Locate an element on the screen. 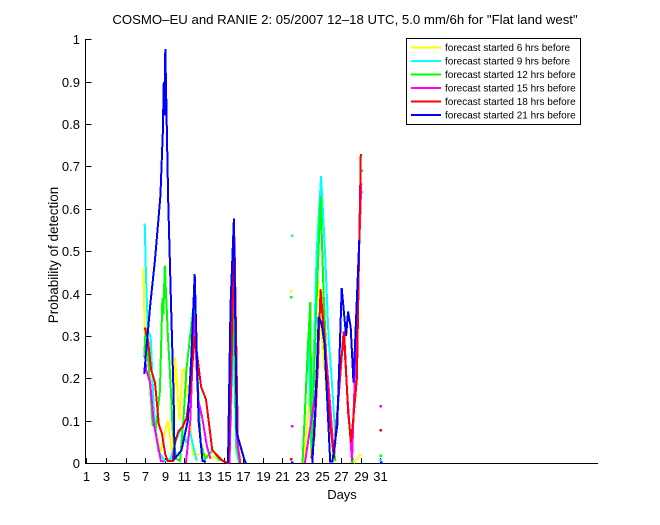 Image resolution: width=660 pixels, height=525 pixels. svg-text: forecast started 21 hrs before is located at coordinates (510, 116).